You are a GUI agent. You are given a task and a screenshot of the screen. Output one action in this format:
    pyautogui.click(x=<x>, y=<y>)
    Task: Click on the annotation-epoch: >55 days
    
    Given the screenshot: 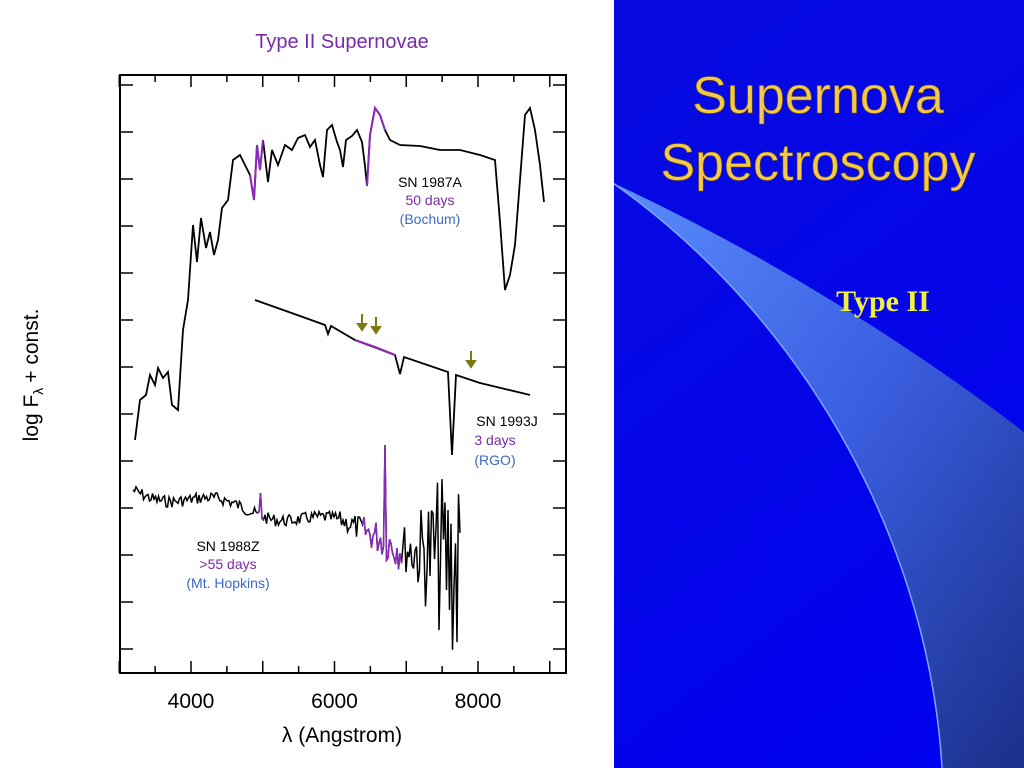 What is the action you would take?
    pyautogui.click(x=227, y=564)
    